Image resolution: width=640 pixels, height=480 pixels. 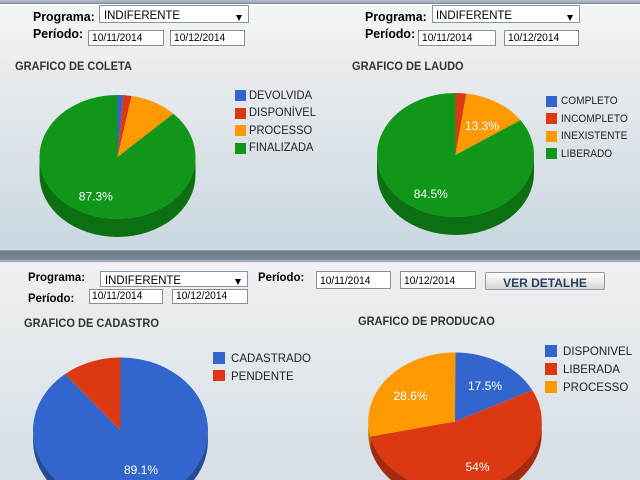 I want to click on svg-text: 13.3%, so click(x=482, y=126).